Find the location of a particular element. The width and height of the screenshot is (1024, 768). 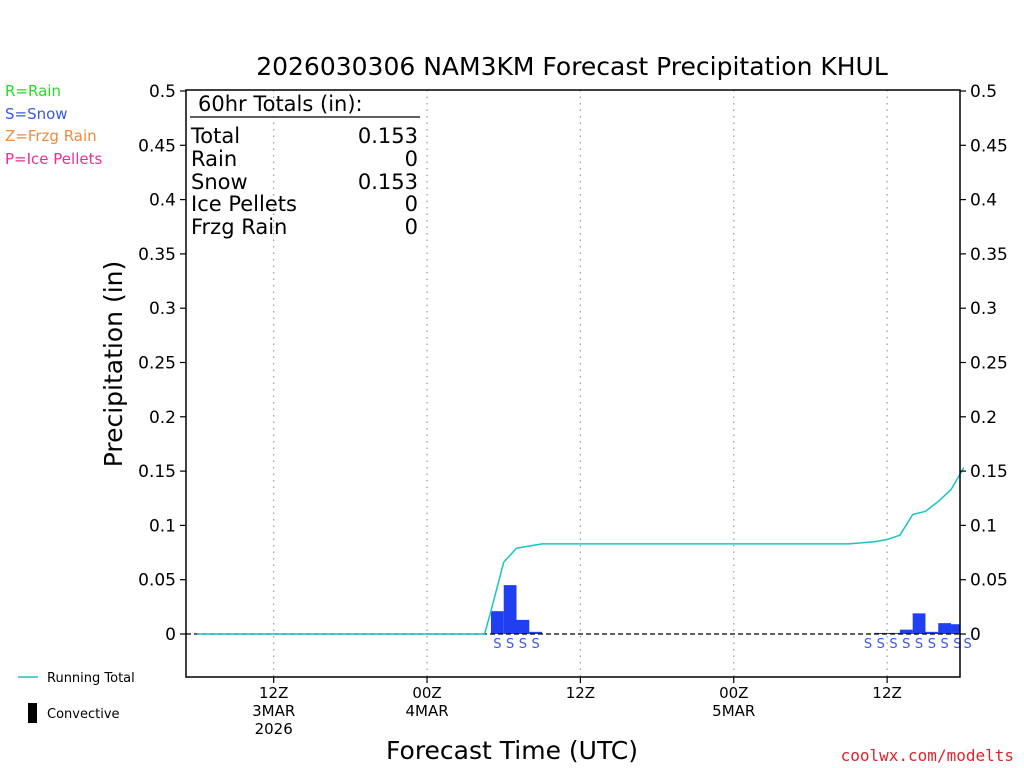

y-tick-label-left-10: 0 is located at coordinates (170, 635).